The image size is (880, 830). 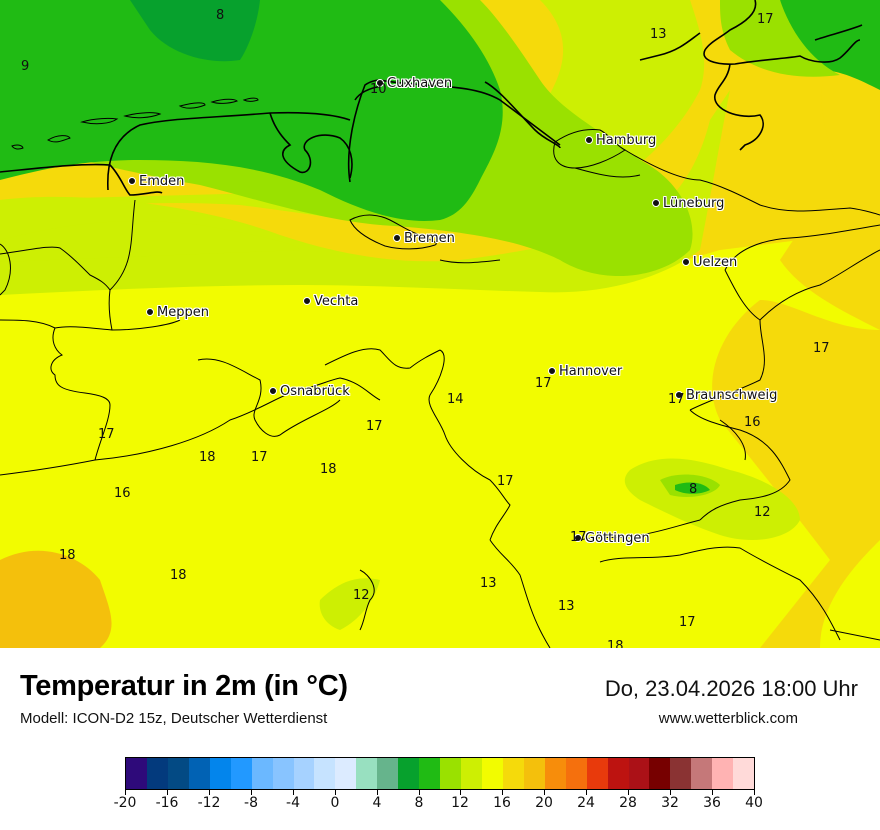 What do you see at coordinates (544, 803) in the screenshot?
I see `colorbar-tick-label: 20` at bounding box center [544, 803].